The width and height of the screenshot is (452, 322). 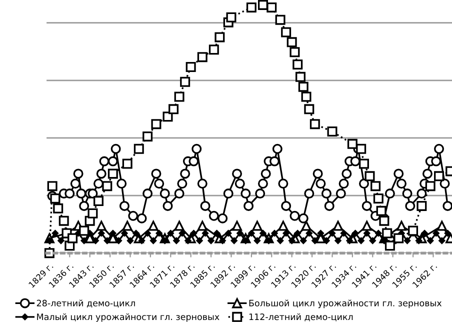 What do you see at coordinates (345, 304) in the screenshot?
I see `legend-label: Большой цикл урожайности гл. зерновых` at bounding box center [345, 304].